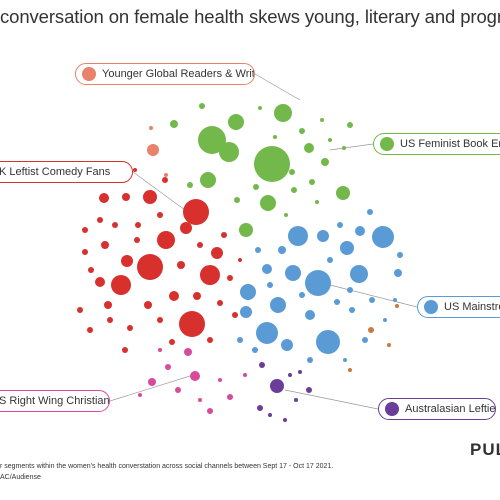 Image resolution: width=500 pixels, height=500 pixels. Describe the element at coordinates (472, 307) in the screenshot. I see `segment-label-text: US Mainstrea` at that location.